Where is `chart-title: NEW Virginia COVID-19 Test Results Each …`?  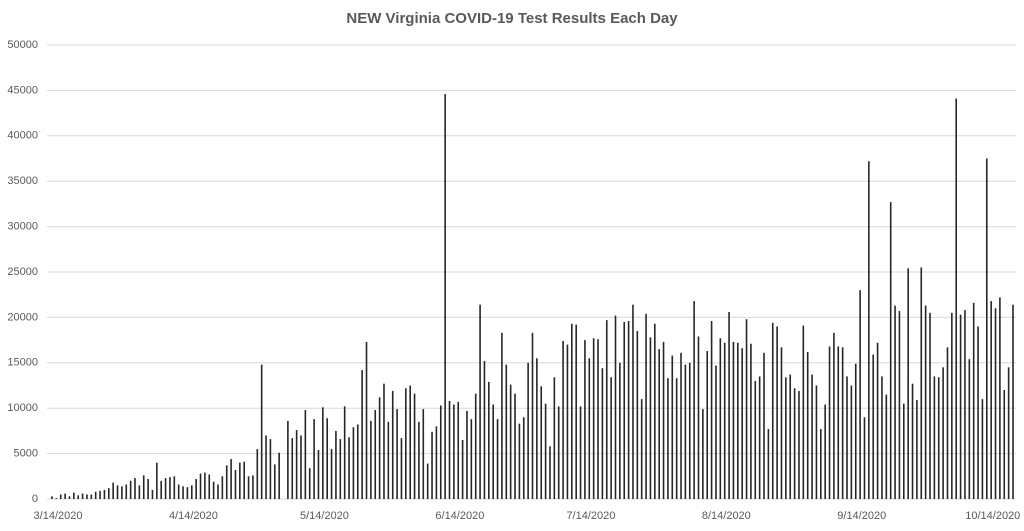
chart-title: NEW Virginia COVID-19 Test Results Each … is located at coordinates (512, 18).